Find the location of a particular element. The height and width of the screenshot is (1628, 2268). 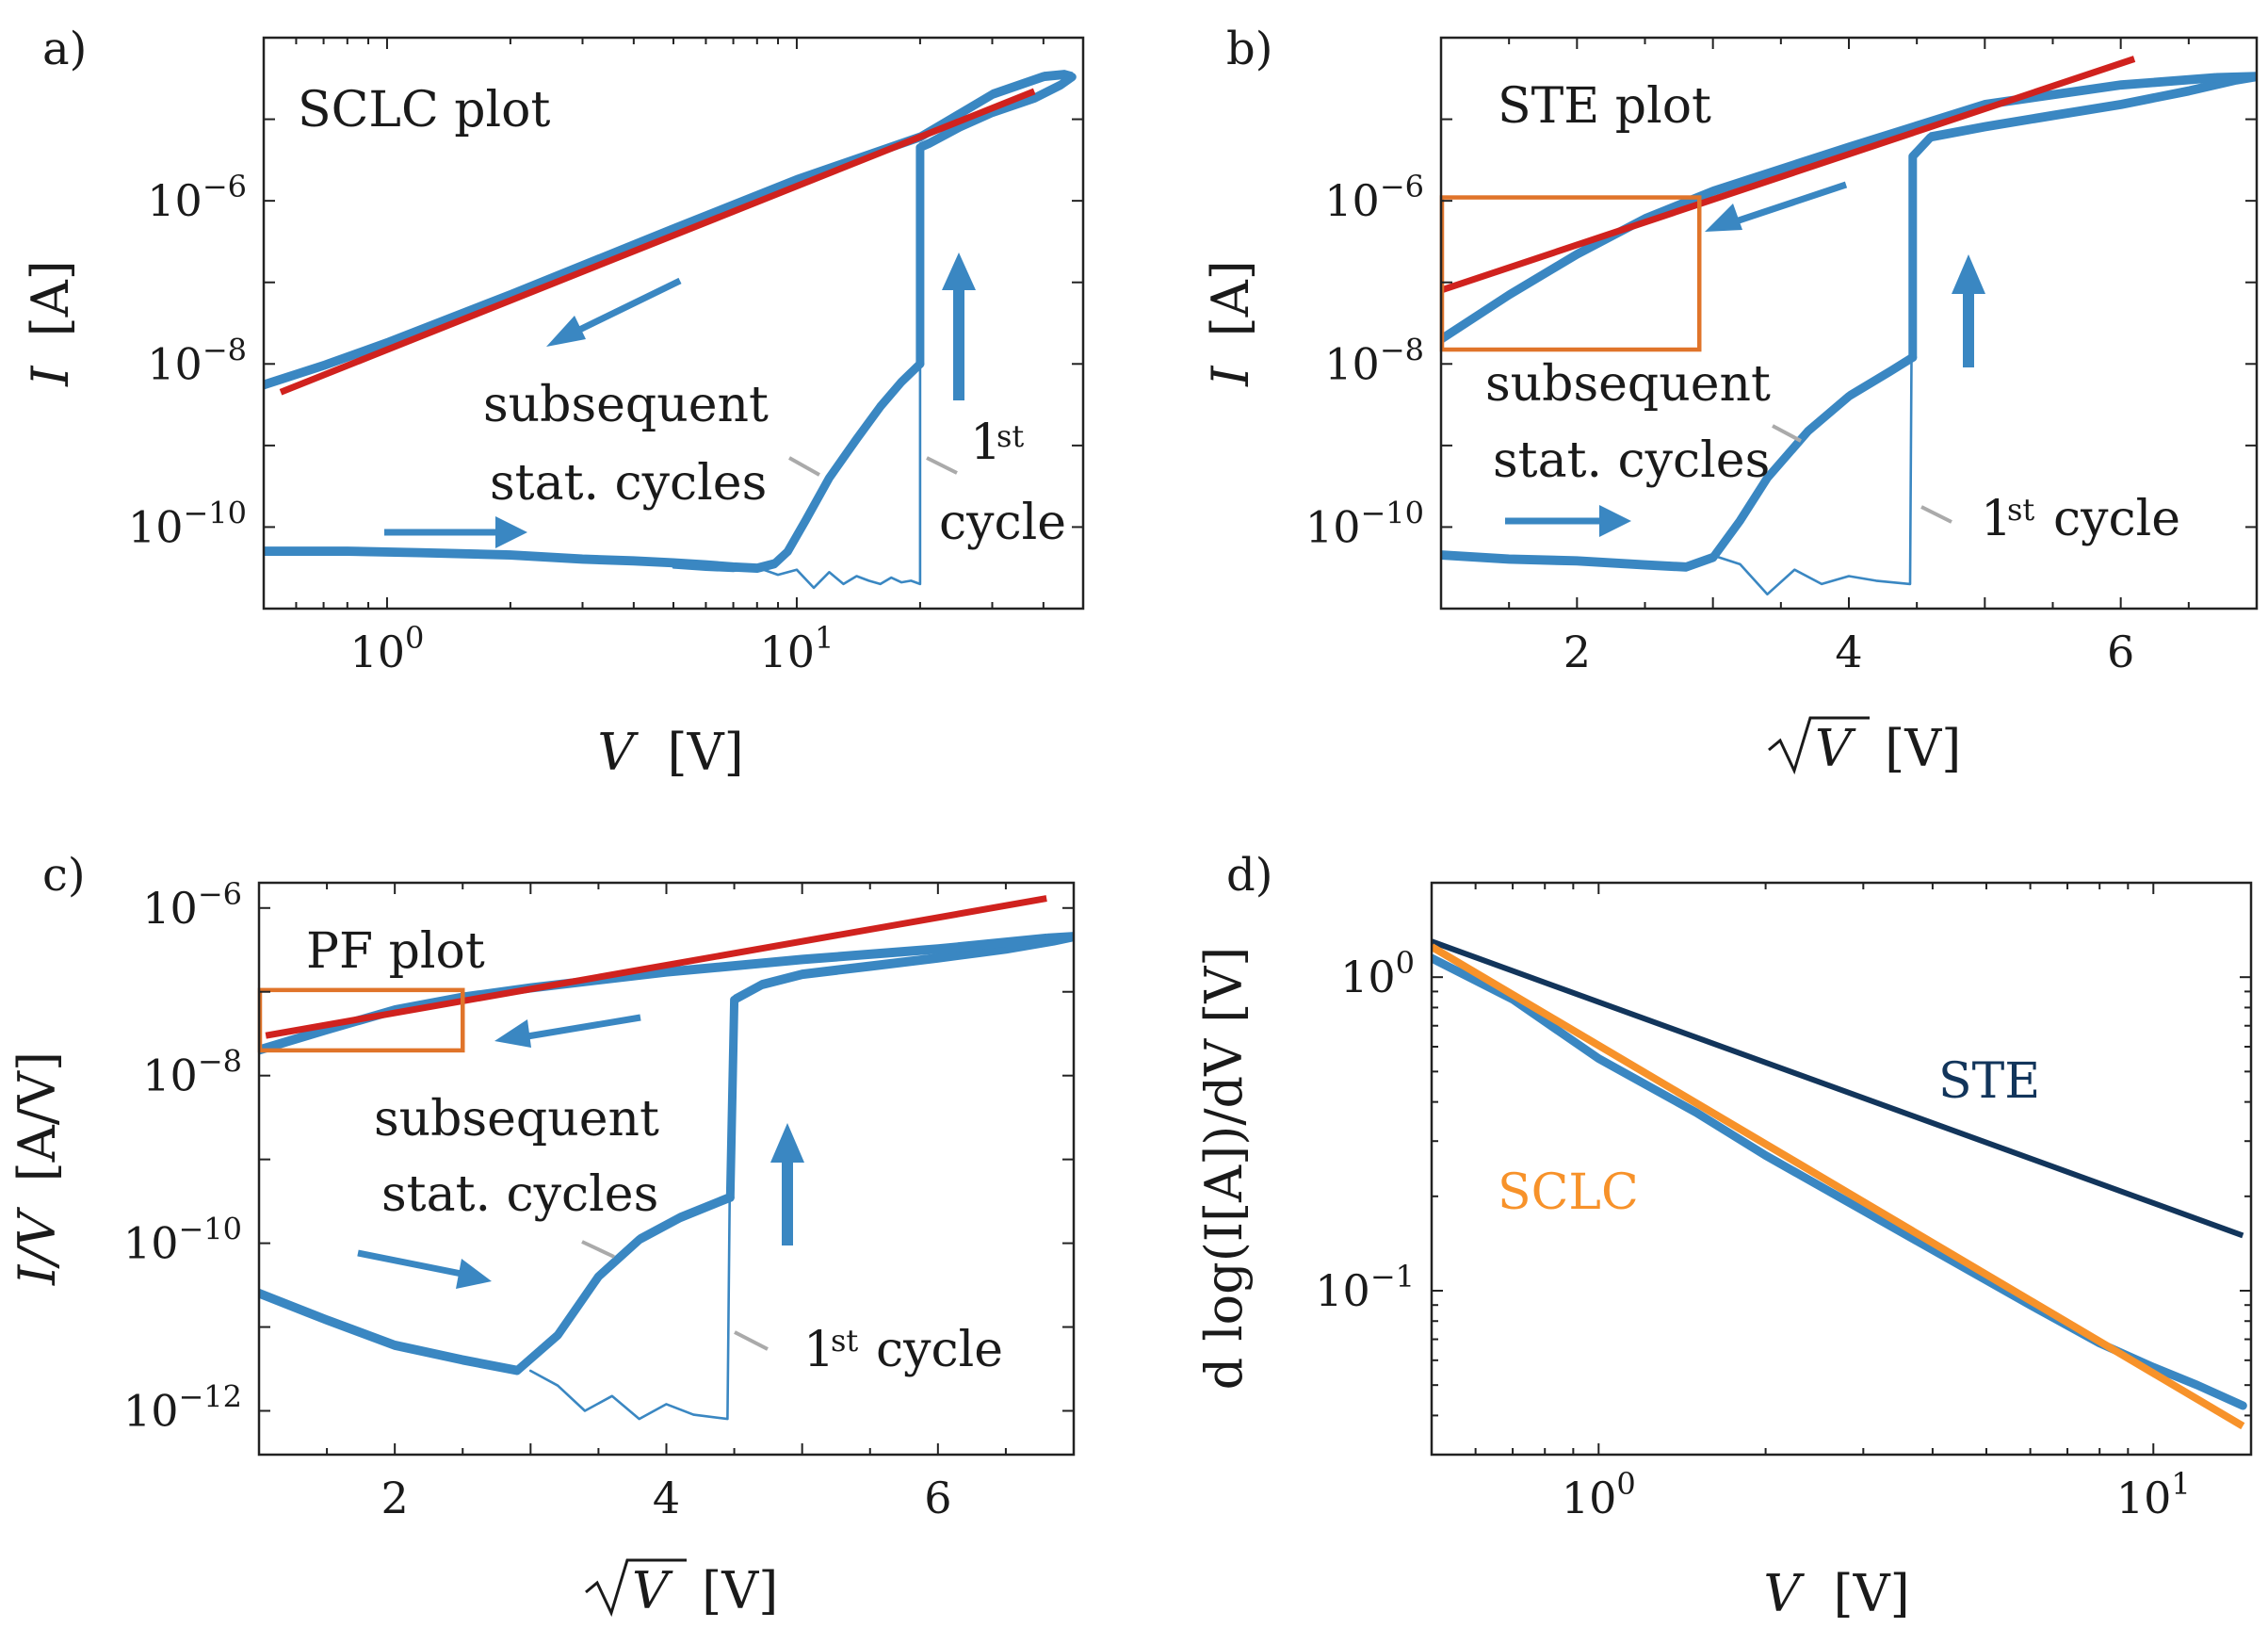

panel-d-xtick-label-1: 10¹ is located at coordinates (2154, 1494).